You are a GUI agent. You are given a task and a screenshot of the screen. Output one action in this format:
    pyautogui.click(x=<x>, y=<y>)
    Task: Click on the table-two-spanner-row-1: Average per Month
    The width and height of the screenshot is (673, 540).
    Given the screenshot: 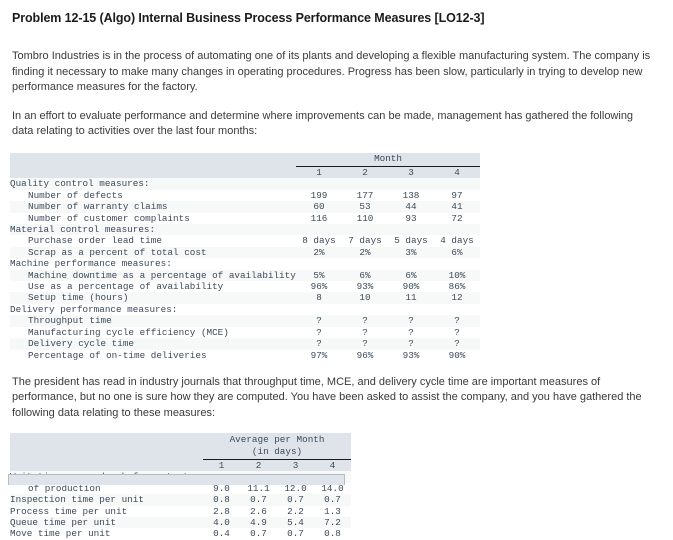 What is the action you would take?
    pyautogui.click(x=181, y=439)
    